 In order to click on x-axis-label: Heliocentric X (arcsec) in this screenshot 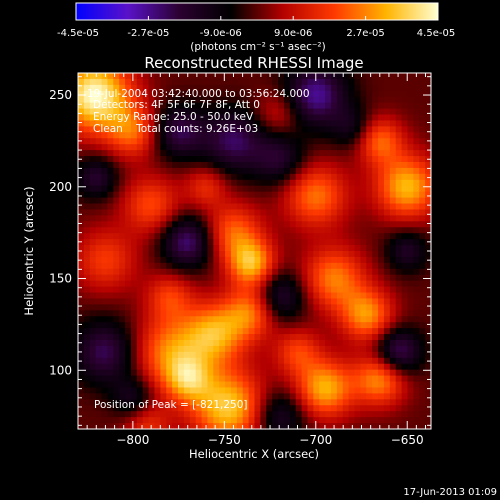, I will do `click(254, 454)`.